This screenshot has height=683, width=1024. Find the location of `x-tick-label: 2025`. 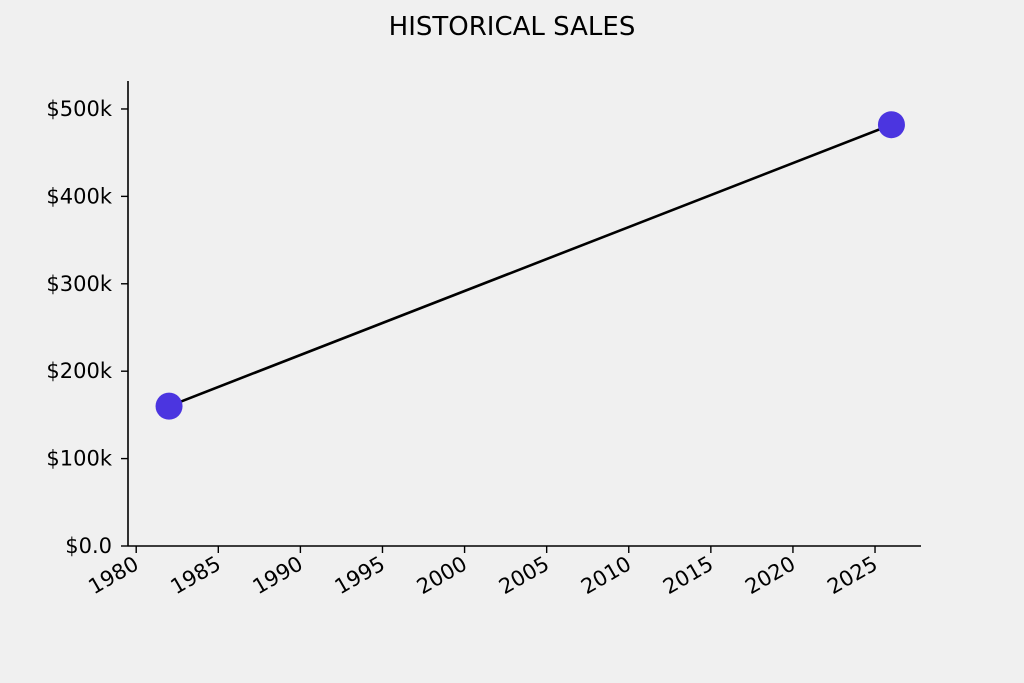

x-tick-label: 2025 is located at coordinates (852, 576).